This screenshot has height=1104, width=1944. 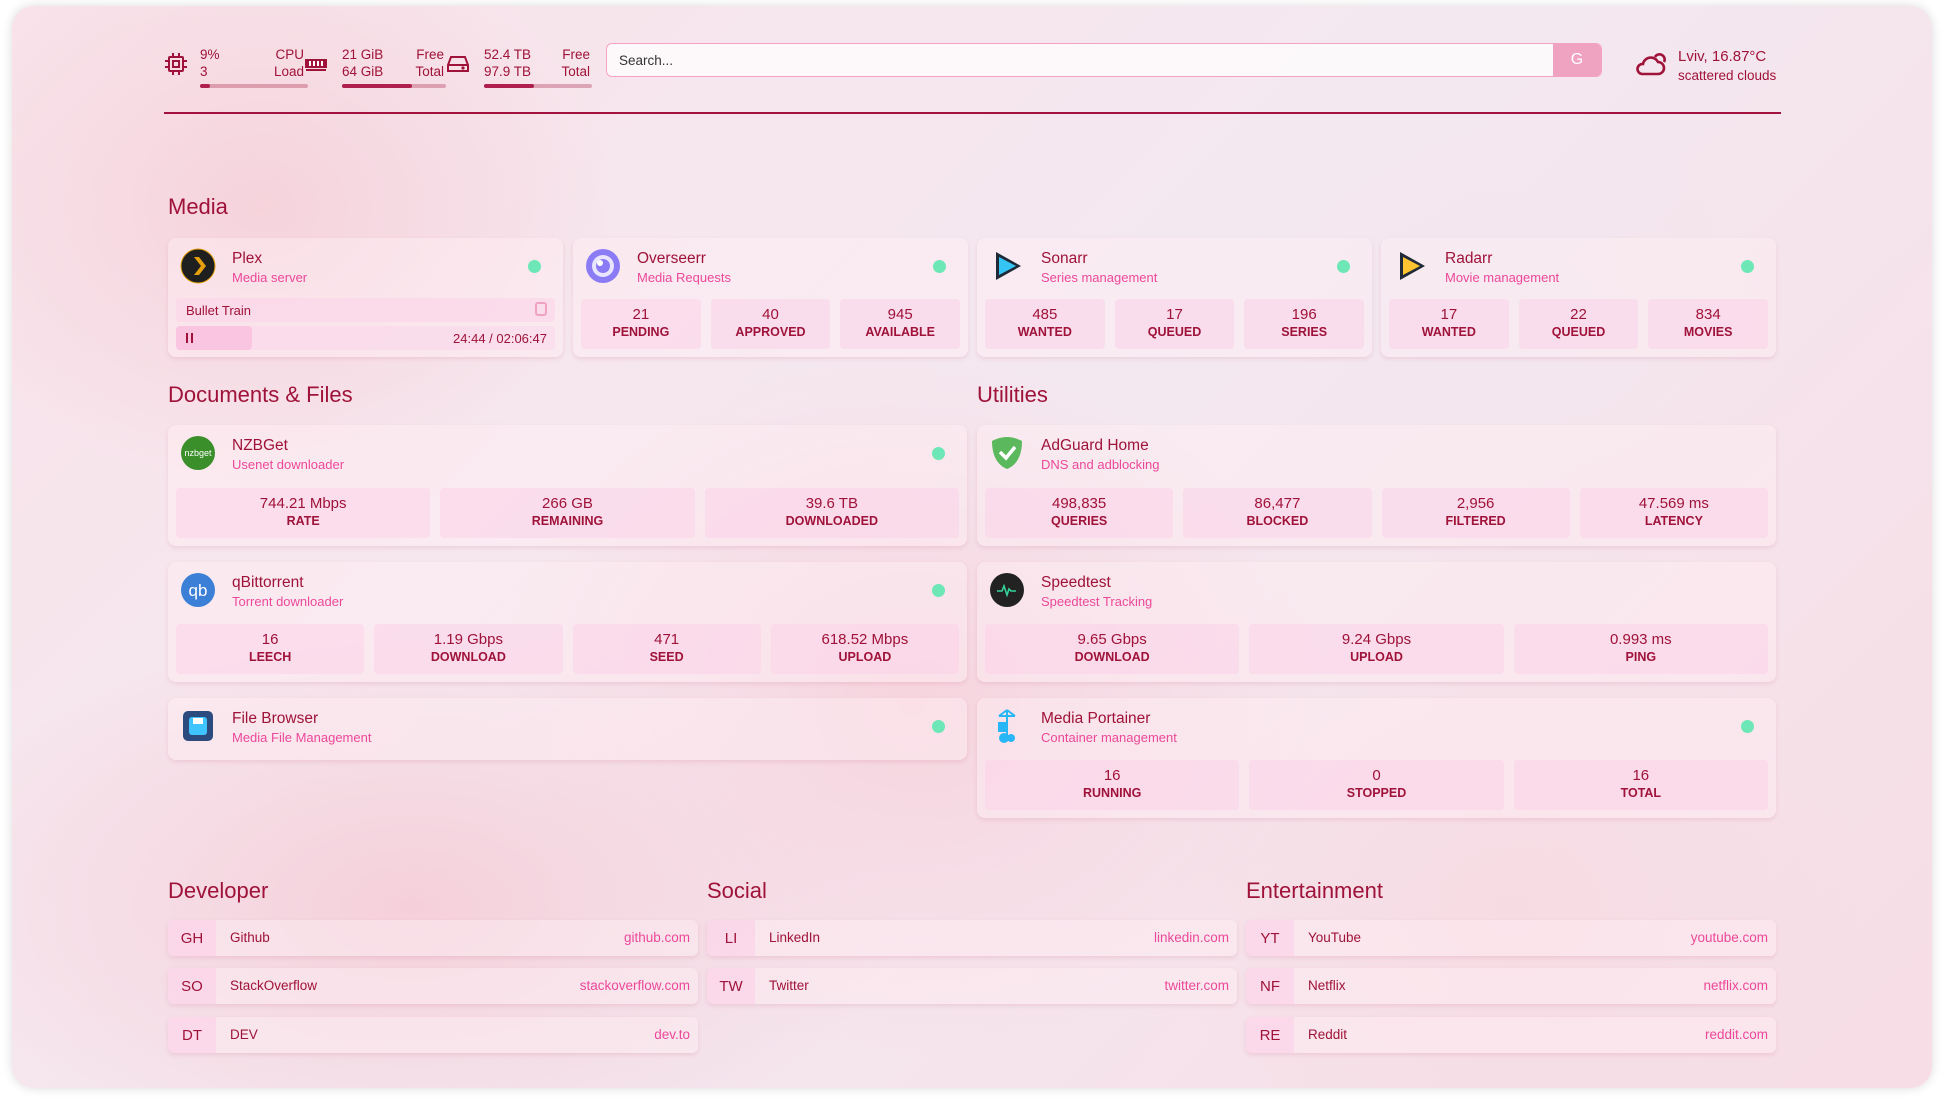 What do you see at coordinates (737, 890) in the screenshot?
I see `section-title: Social` at bounding box center [737, 890].